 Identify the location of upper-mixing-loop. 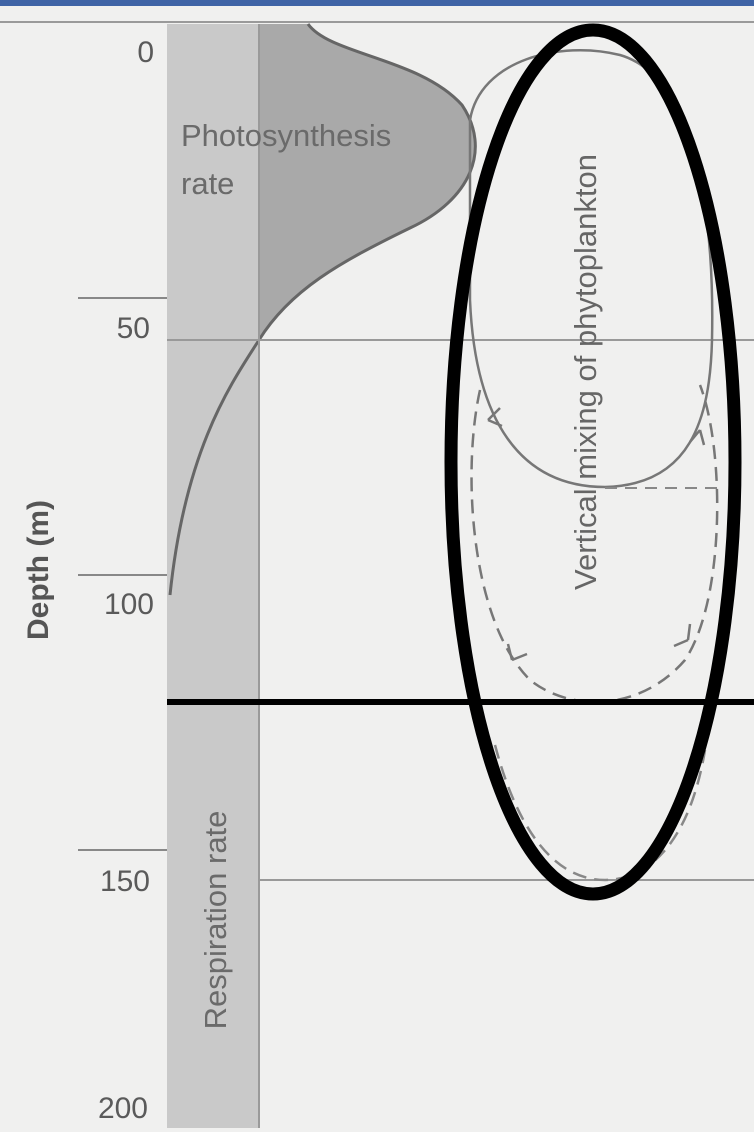
(591, 268).